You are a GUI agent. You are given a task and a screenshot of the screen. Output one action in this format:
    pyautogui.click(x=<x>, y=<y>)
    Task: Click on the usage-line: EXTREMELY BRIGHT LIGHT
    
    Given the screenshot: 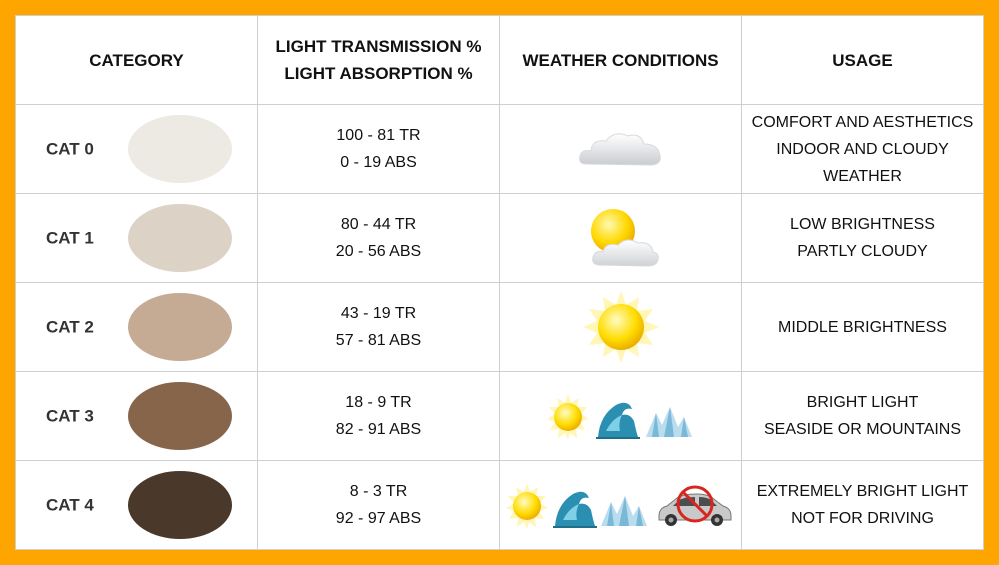 What is the action you would take?
    pyautogui.click(x=862, y=491)
    